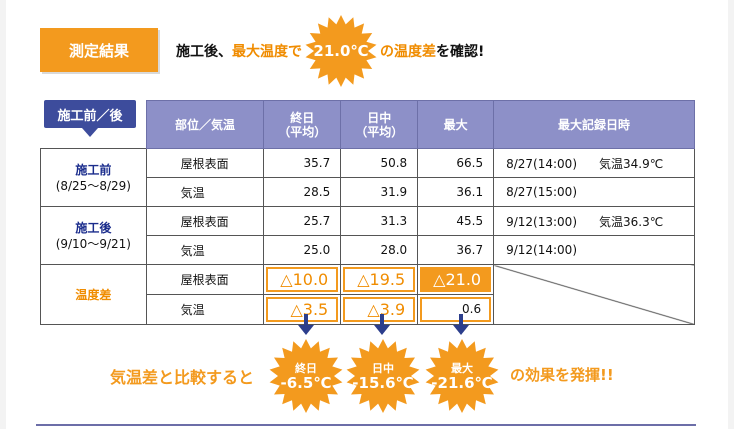  What do you see at coordinates (462, 368) in the screenshot?
I see `burst-label: 最大` at bounding box center [462, 368].